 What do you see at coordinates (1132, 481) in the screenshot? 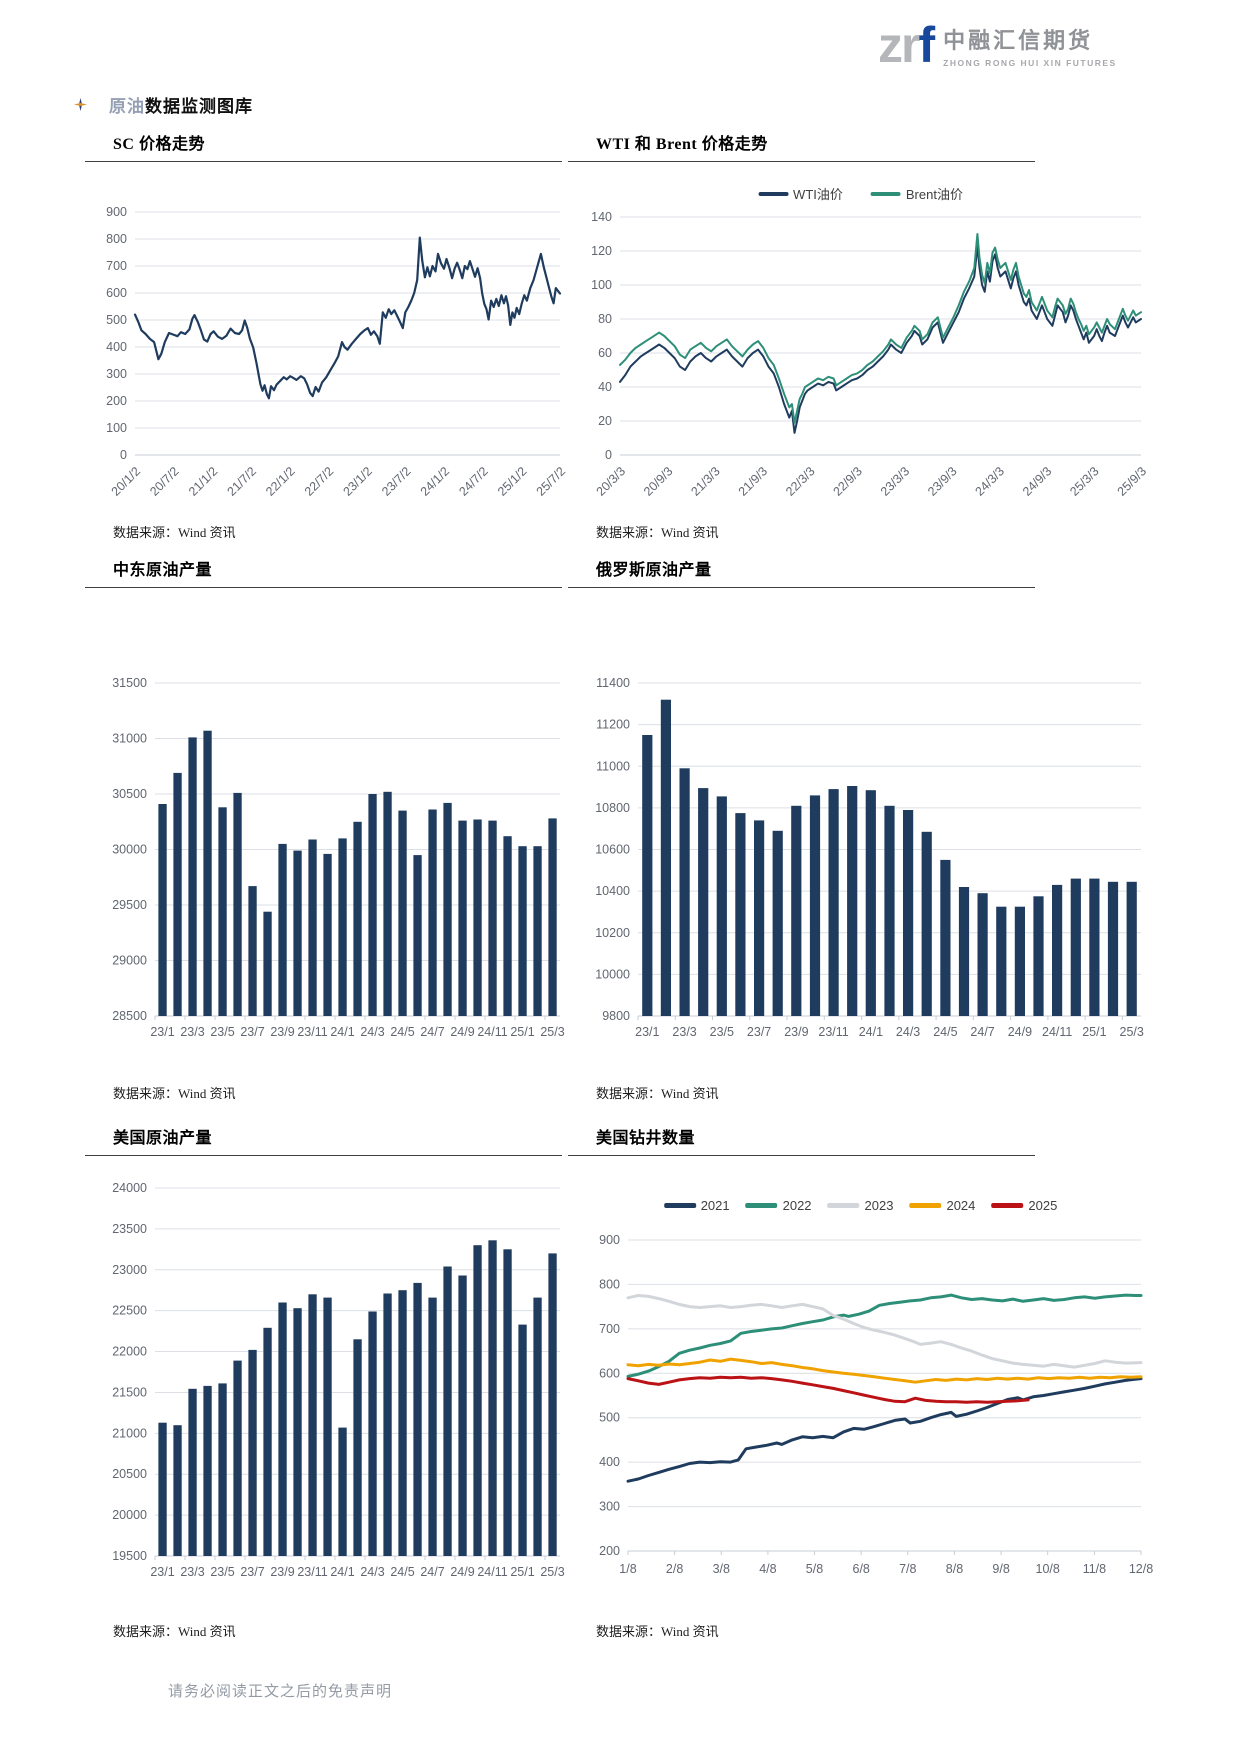
I see `svg-text: 25/9/3` at bounding box center [1132, 481].